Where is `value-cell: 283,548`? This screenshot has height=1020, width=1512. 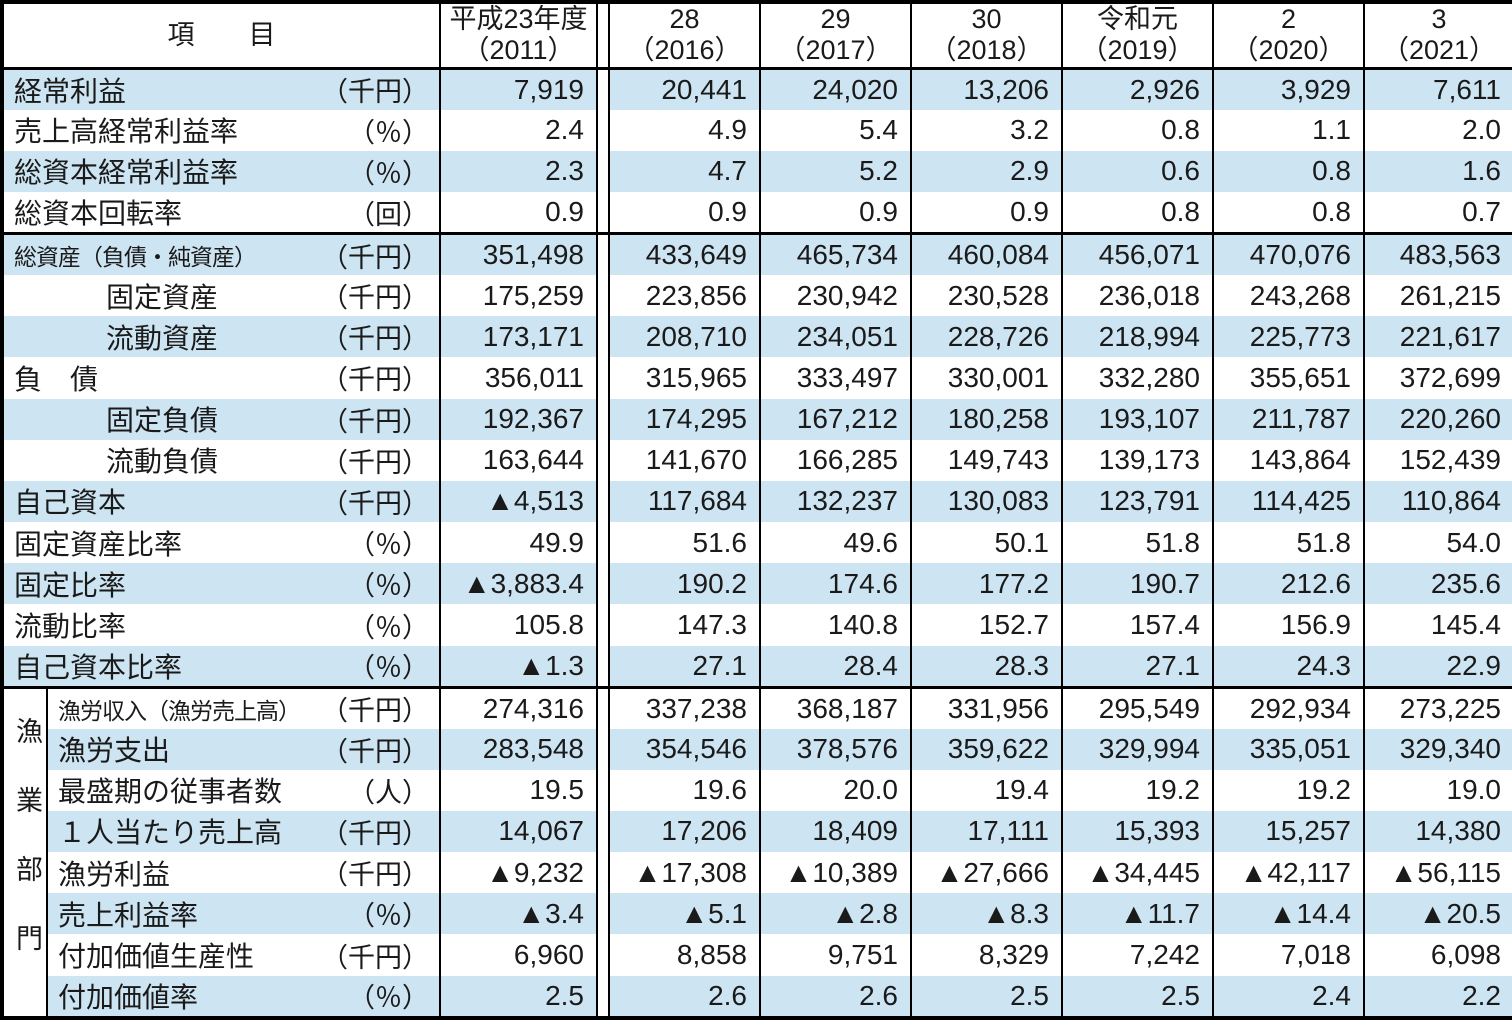 value-cell: 283,548 is located at coordinates (518, 749).